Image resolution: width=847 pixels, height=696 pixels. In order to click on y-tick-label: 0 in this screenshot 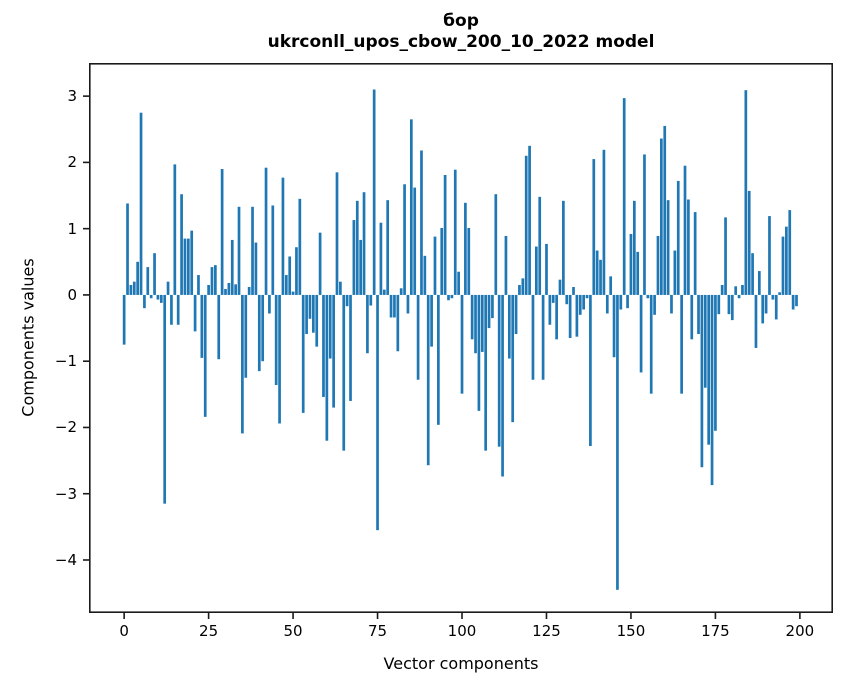, I will do `click(72, 294)`.